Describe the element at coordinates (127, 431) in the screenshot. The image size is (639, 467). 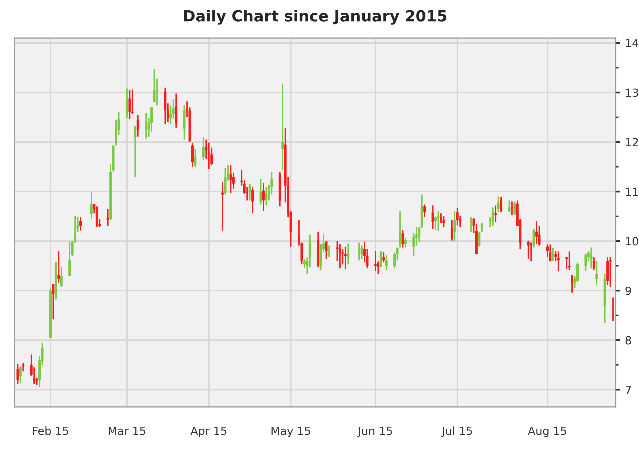
I see `x-tick-label: Mar 15` at that location.